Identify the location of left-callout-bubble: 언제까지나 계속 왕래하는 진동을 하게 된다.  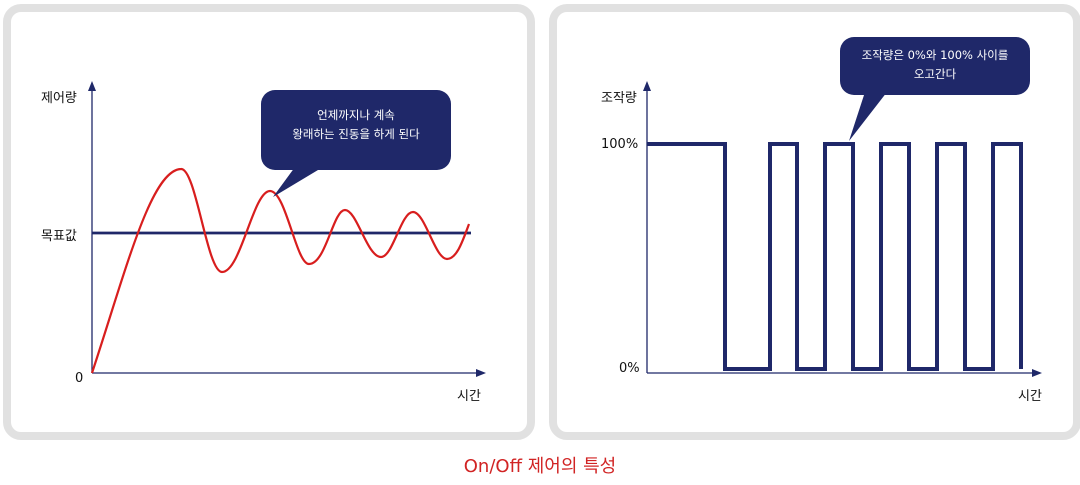
(356, 130).